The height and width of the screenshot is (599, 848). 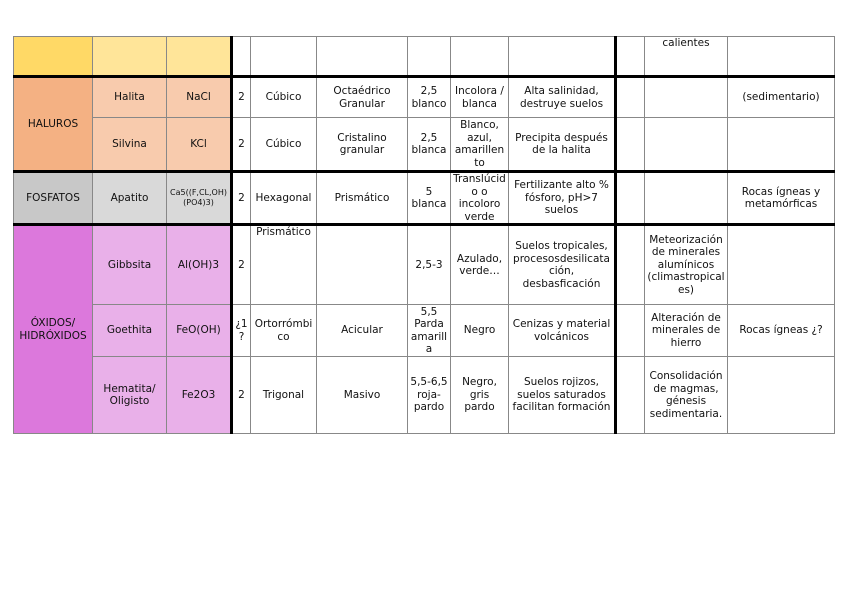 I want to click on formula-cell: Ca5((F,CL,OH)(PO4)3), so click(x=199, y=197).